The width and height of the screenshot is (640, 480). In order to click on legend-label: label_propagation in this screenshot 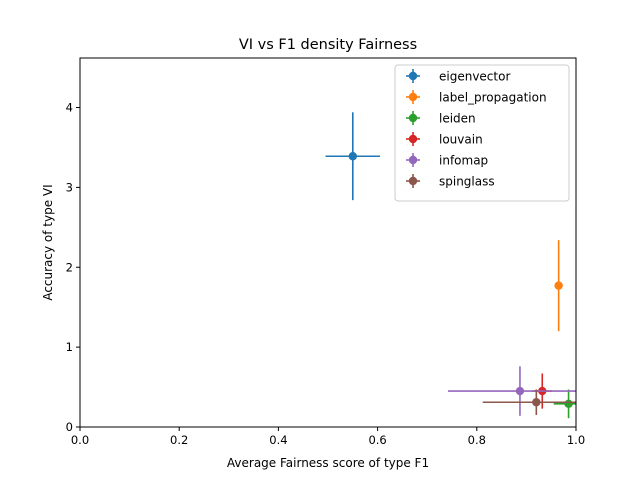, I will do `click(493, 98)`.